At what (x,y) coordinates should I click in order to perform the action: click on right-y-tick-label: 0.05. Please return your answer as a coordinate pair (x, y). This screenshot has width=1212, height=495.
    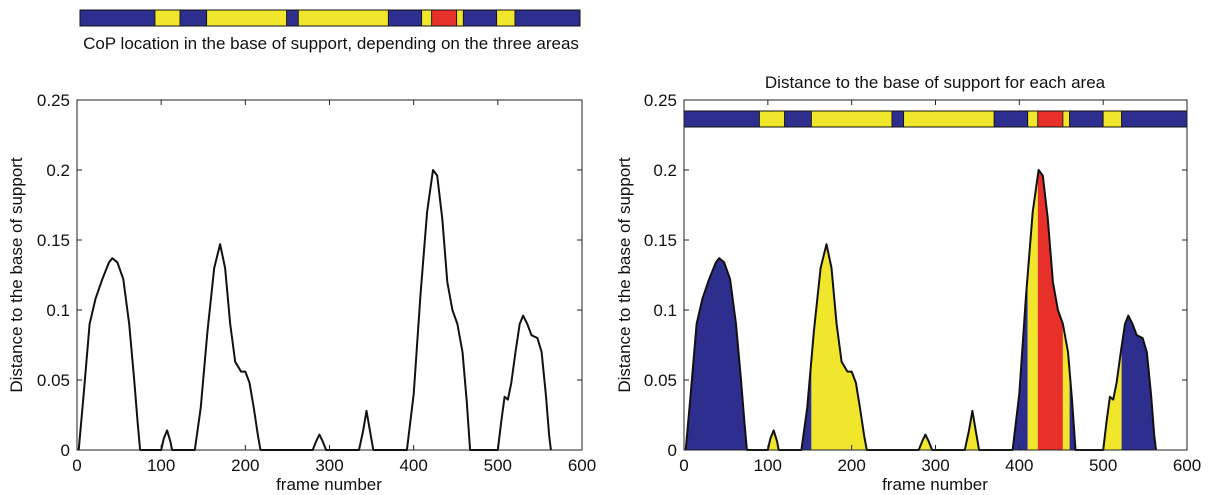
    Looking at the image, I should click on (660, 380).